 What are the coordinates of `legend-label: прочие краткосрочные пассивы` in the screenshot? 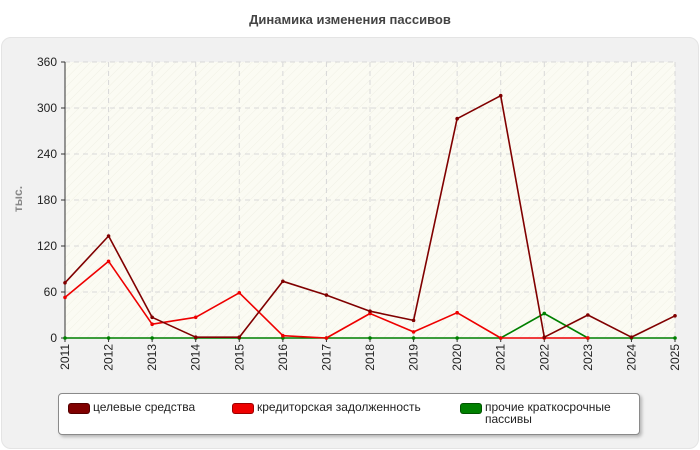 It's located at (548, 413).